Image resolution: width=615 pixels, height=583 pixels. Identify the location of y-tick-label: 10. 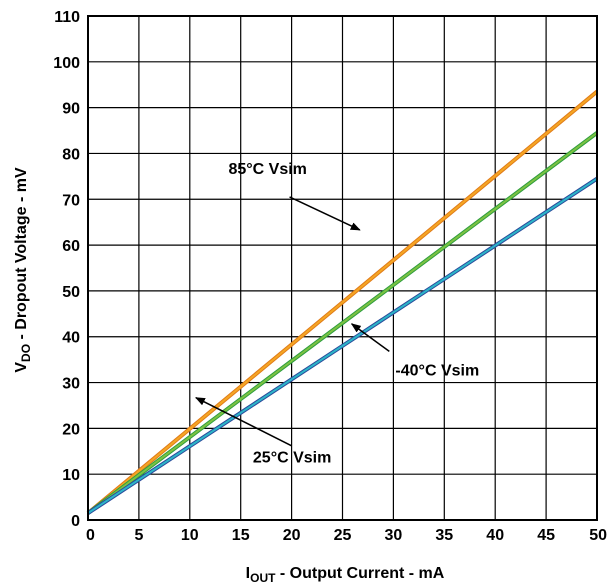
(71, 475).